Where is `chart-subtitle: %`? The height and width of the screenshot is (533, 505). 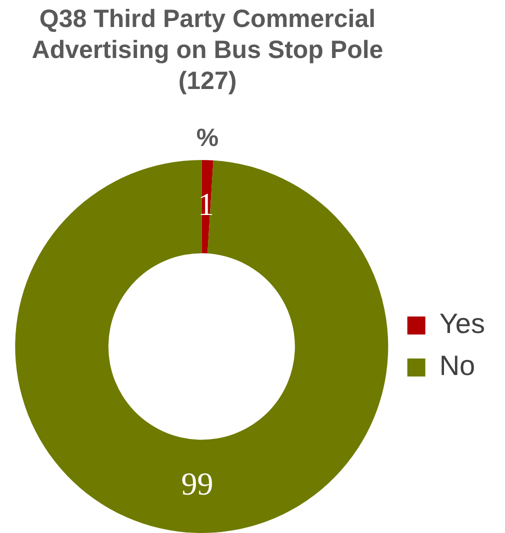
chart-subtitle: % is located at coordinates (207, 138).